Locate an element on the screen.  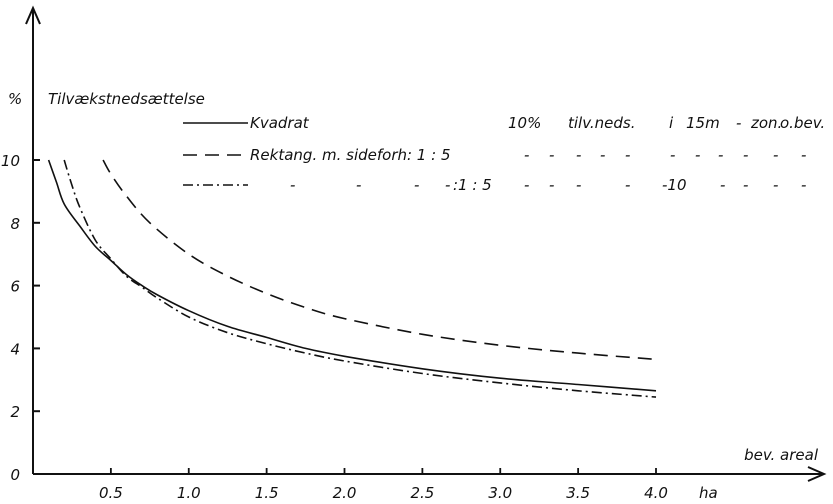
x-tick-label: 0.5 is located at coordinates (111, 493).